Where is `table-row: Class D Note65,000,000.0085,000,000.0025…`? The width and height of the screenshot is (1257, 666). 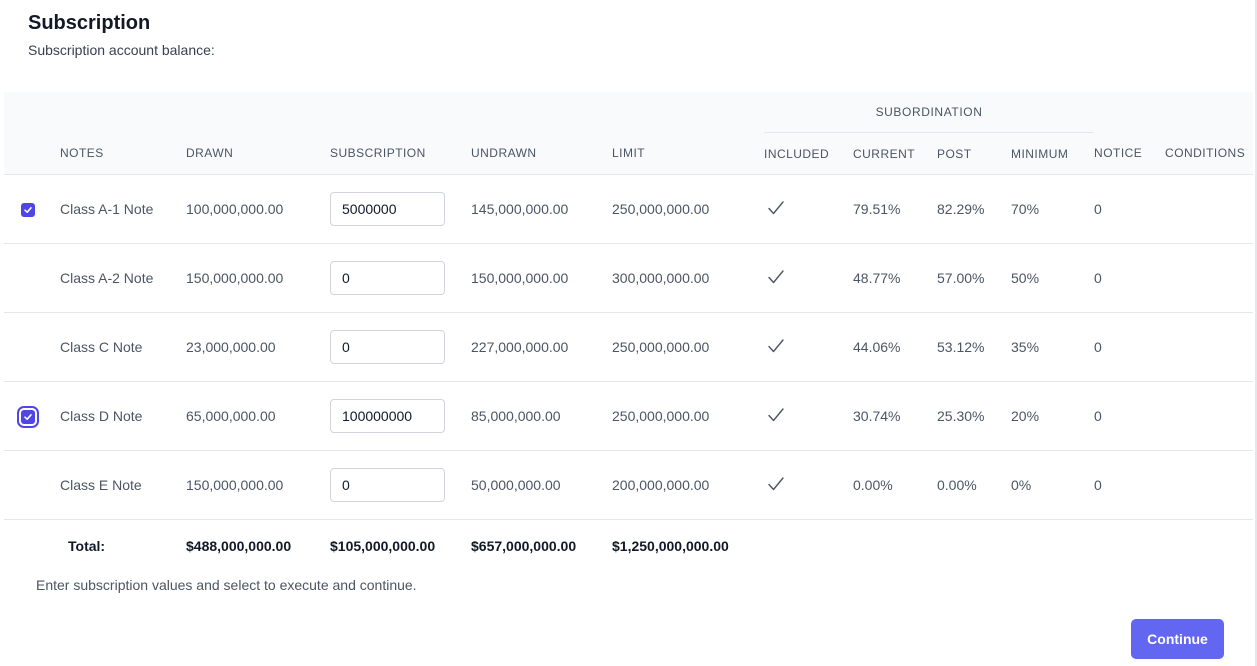
table-row: Class D Note65,000,000.0085,000,000.0025… is located at coordinates (629, 416).